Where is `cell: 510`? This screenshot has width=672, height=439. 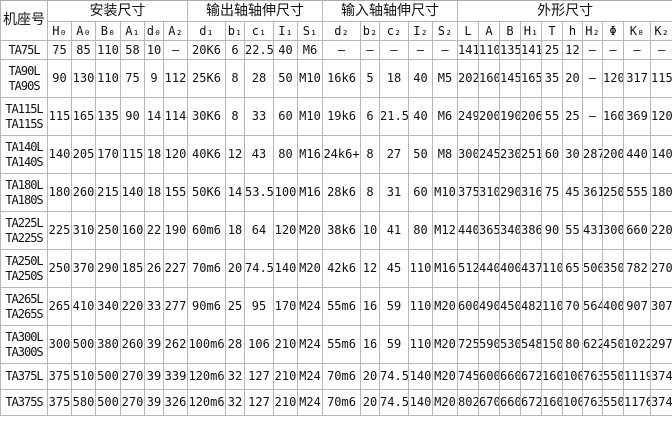
cell: 510 is located at coordinates (83, 376).